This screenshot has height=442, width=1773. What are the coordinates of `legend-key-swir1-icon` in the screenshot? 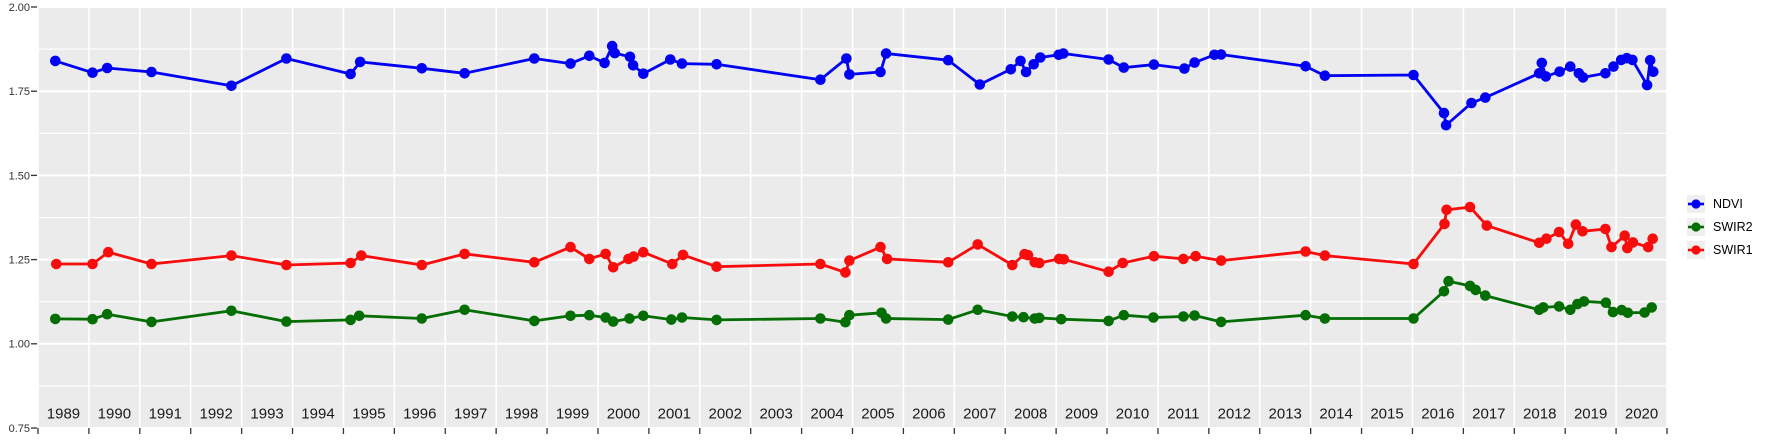 It's located at (1696, 250).